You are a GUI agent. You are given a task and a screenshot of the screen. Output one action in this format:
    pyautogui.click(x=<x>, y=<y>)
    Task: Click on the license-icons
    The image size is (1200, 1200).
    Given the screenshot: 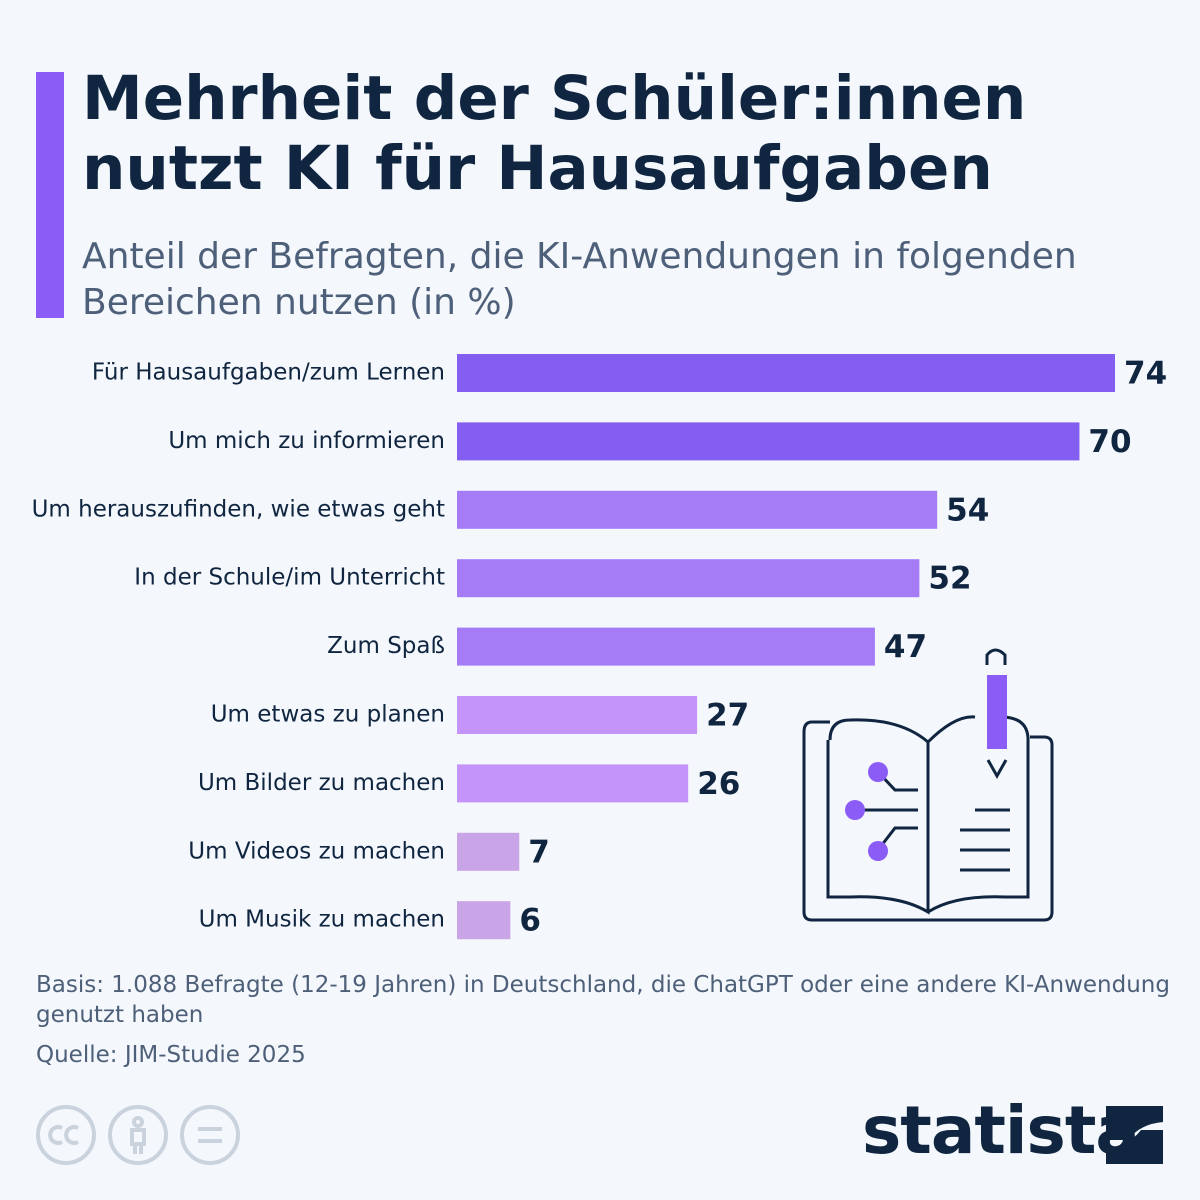 What is the action you would take?
    pyautogui.click(x=138, y=1135)
    